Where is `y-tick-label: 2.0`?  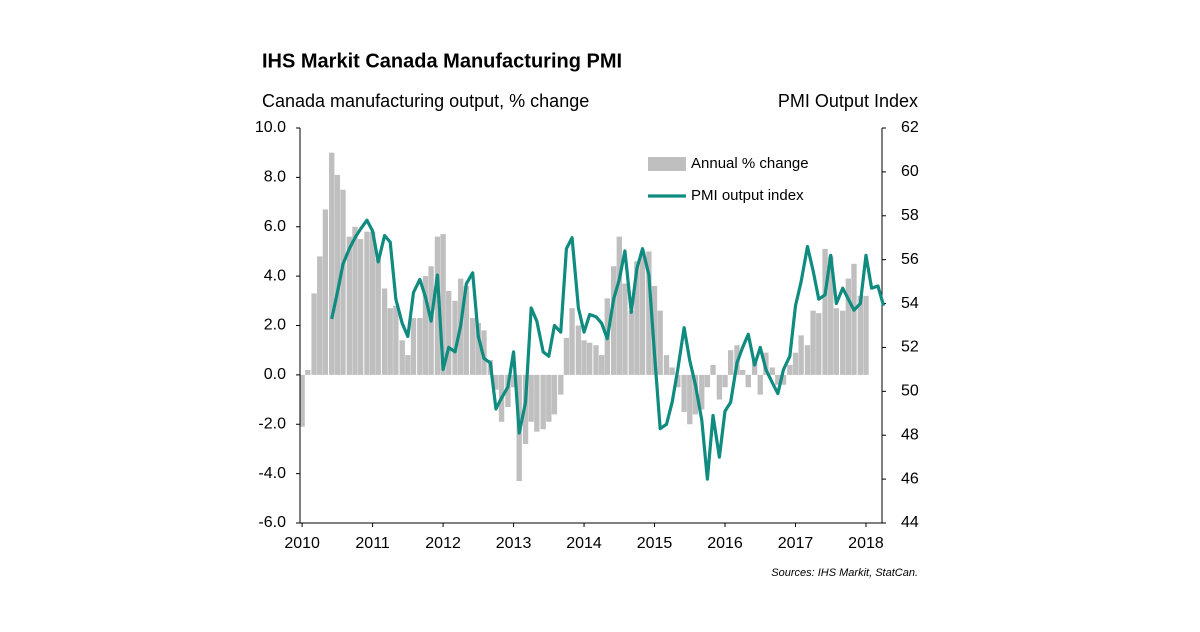
y-tick-label: 2.0 is located at coordinates (275, 325).